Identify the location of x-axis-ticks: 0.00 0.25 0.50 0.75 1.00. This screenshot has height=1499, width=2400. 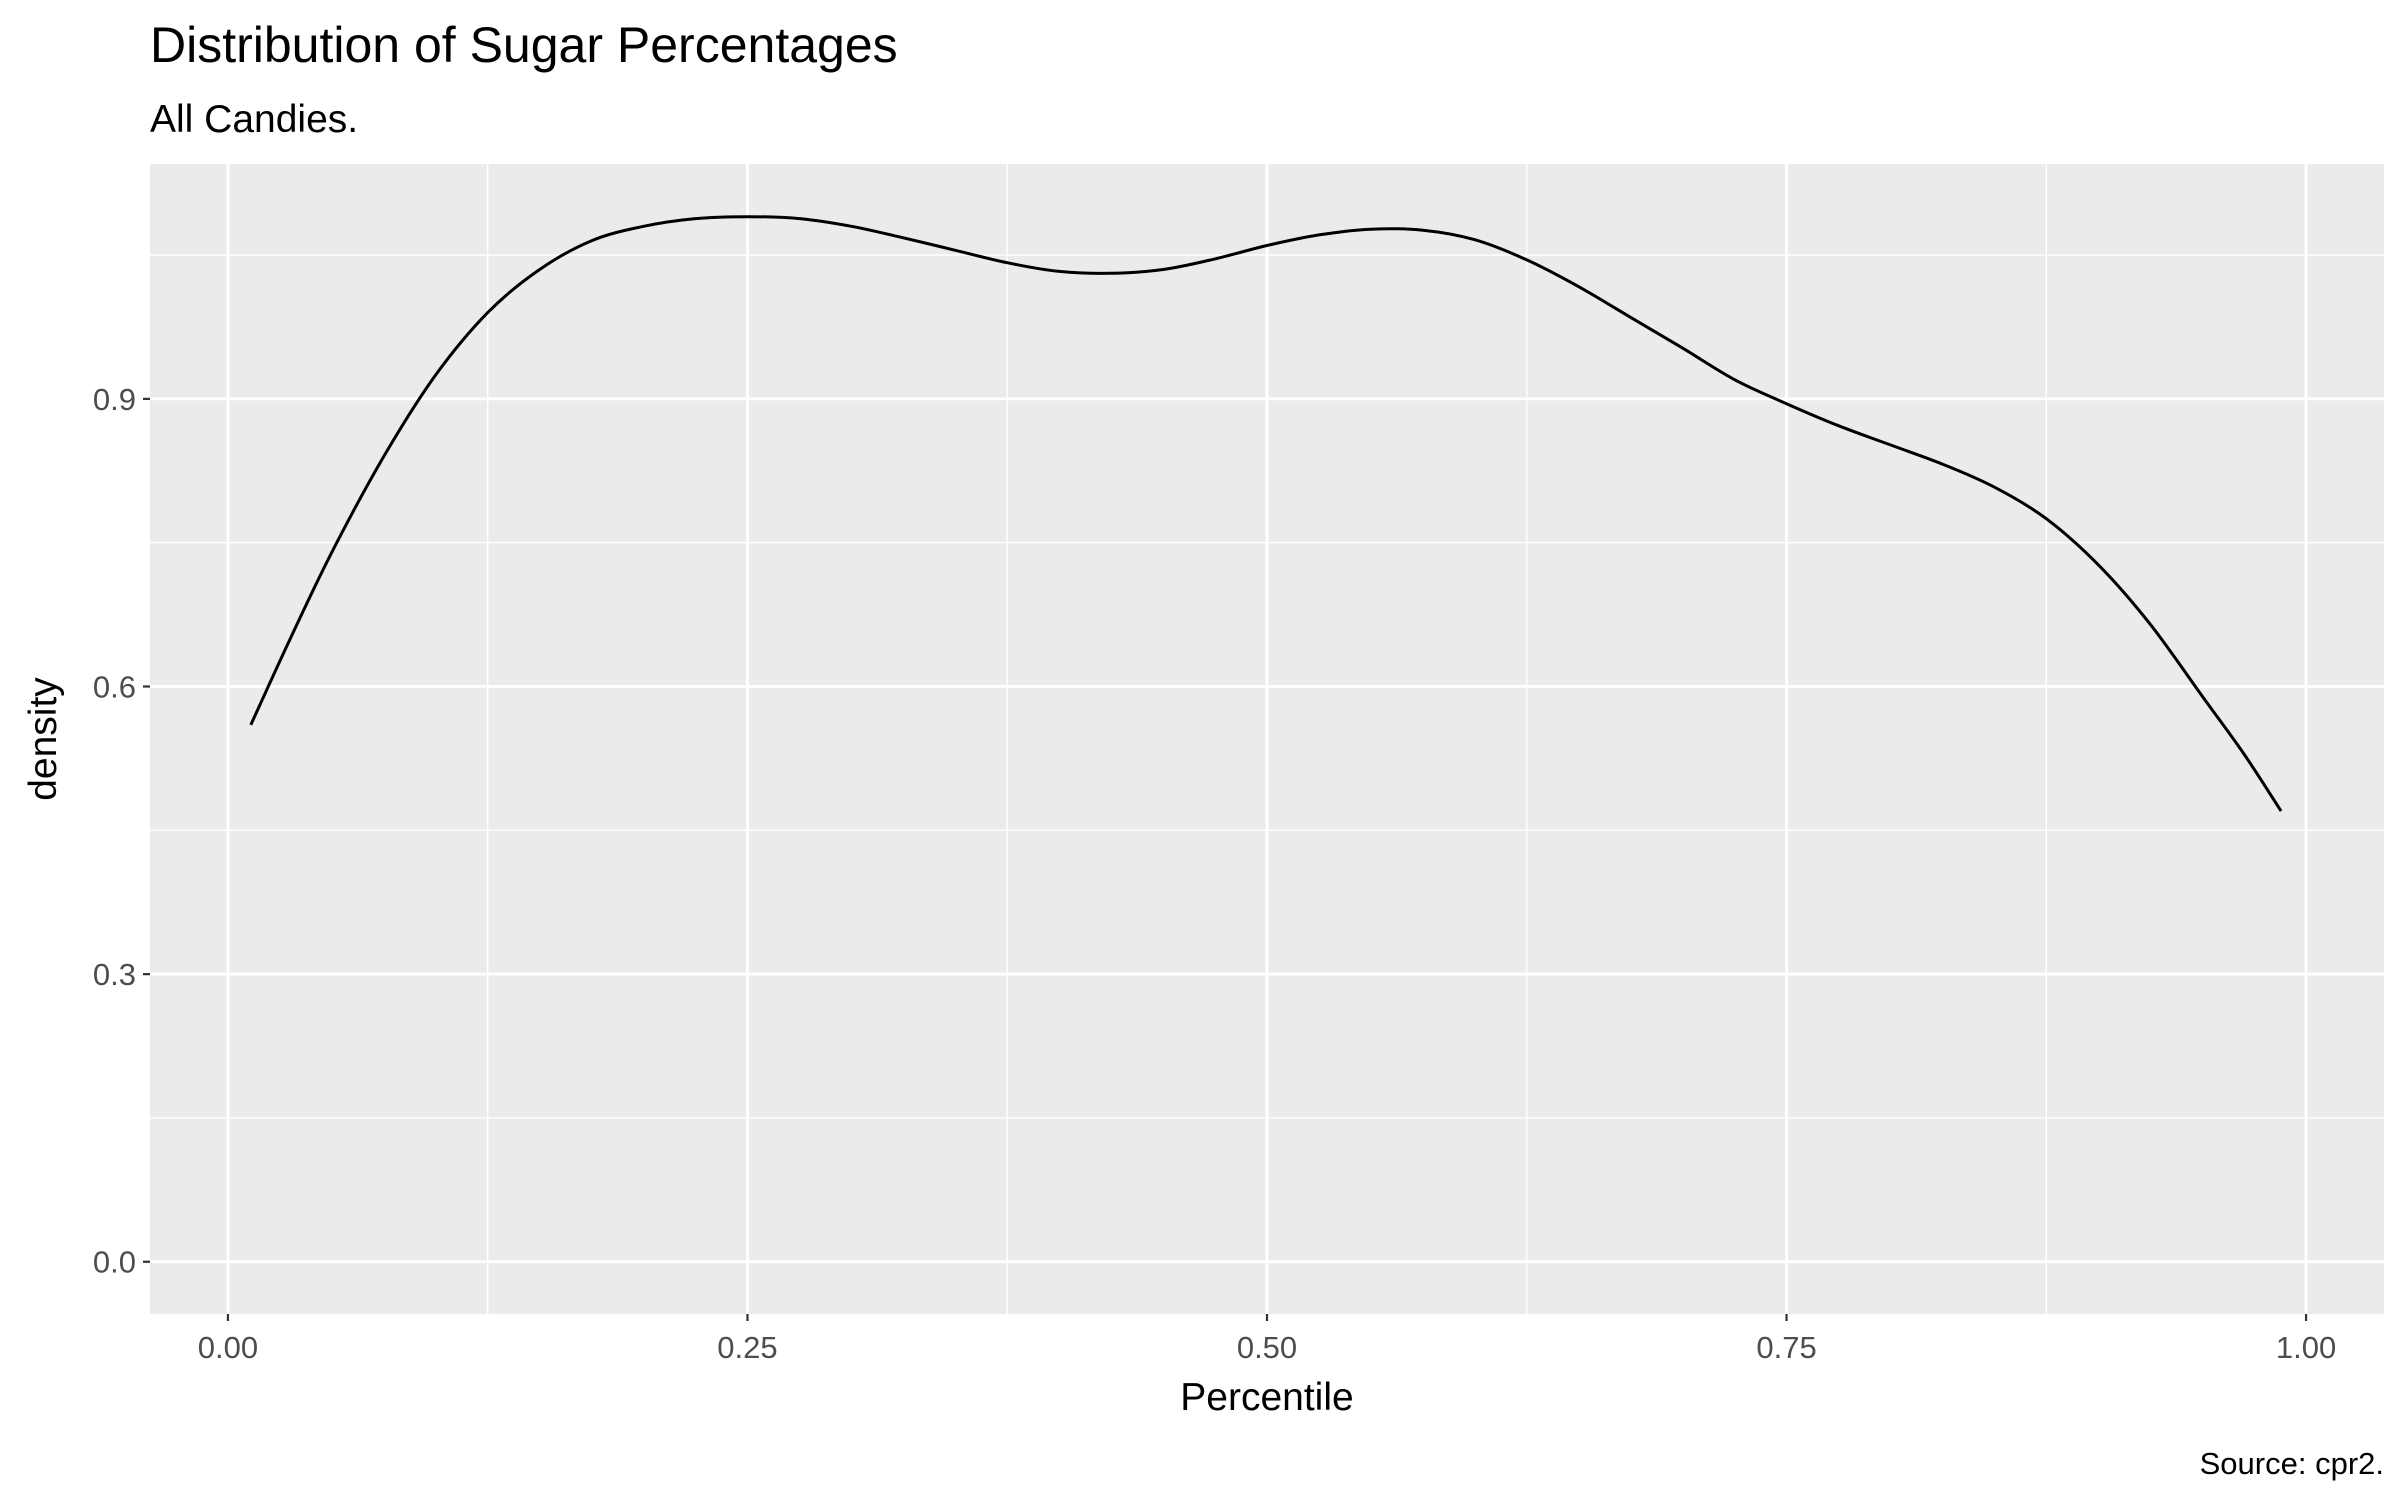
(1267, 1339).